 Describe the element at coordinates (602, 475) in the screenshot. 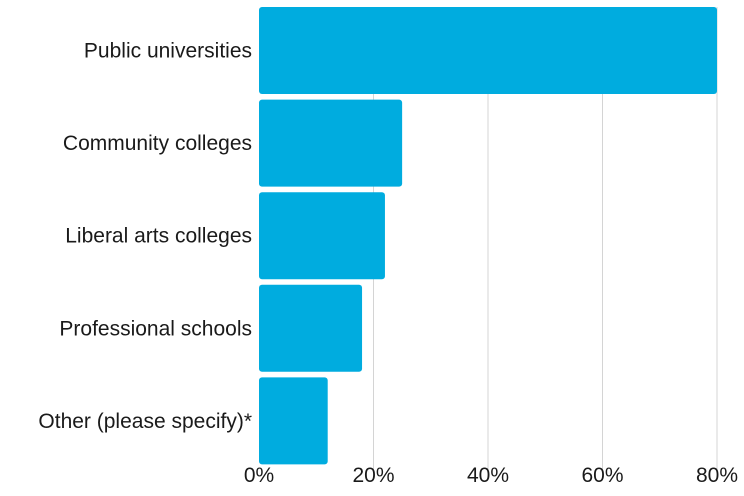

I see `x-tick-label: 60%` at that location.